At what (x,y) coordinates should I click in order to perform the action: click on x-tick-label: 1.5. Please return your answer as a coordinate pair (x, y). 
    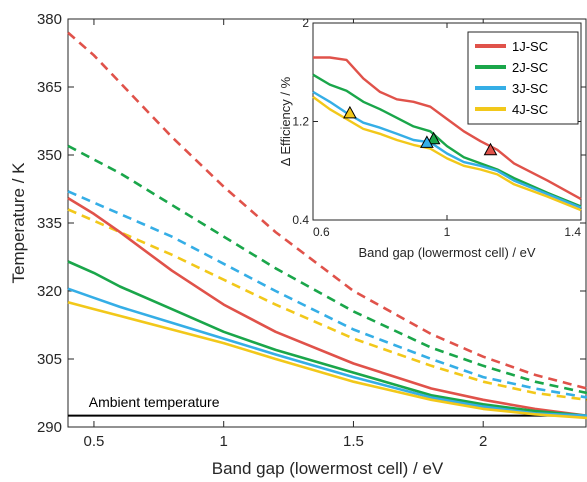
    Looking at the image, I should click on (353, 441).